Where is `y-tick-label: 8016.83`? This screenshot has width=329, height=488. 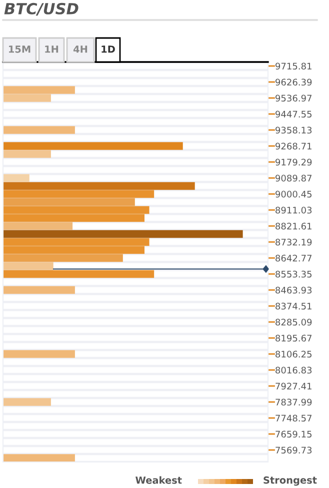
y-tick-label: 8016.83 is located at coordinates (294, 370).